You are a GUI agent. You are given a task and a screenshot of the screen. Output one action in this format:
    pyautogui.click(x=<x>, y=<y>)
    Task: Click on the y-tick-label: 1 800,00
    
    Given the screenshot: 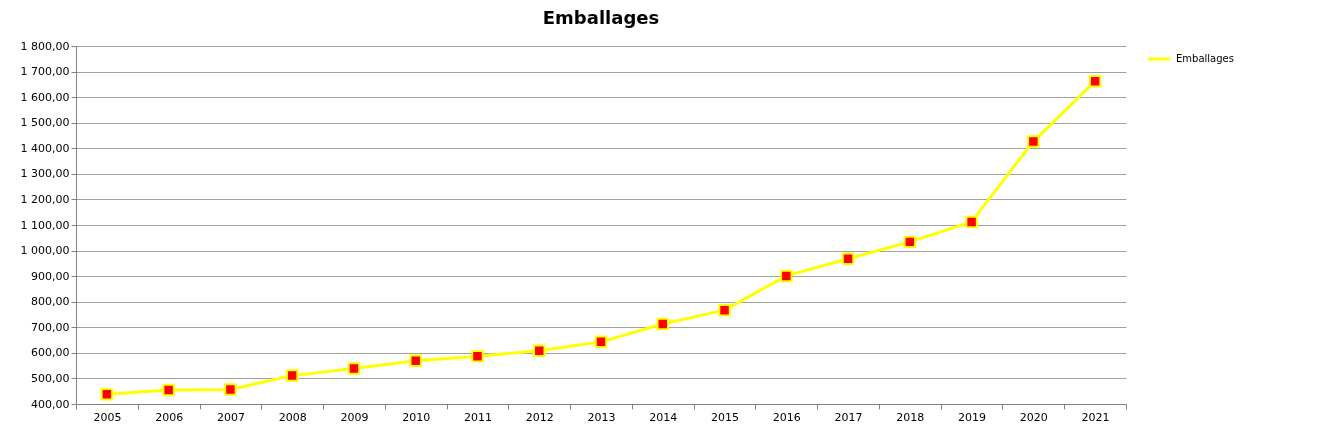 What is the action you would take?
    pyautogui.click(x=45, y=46)
    